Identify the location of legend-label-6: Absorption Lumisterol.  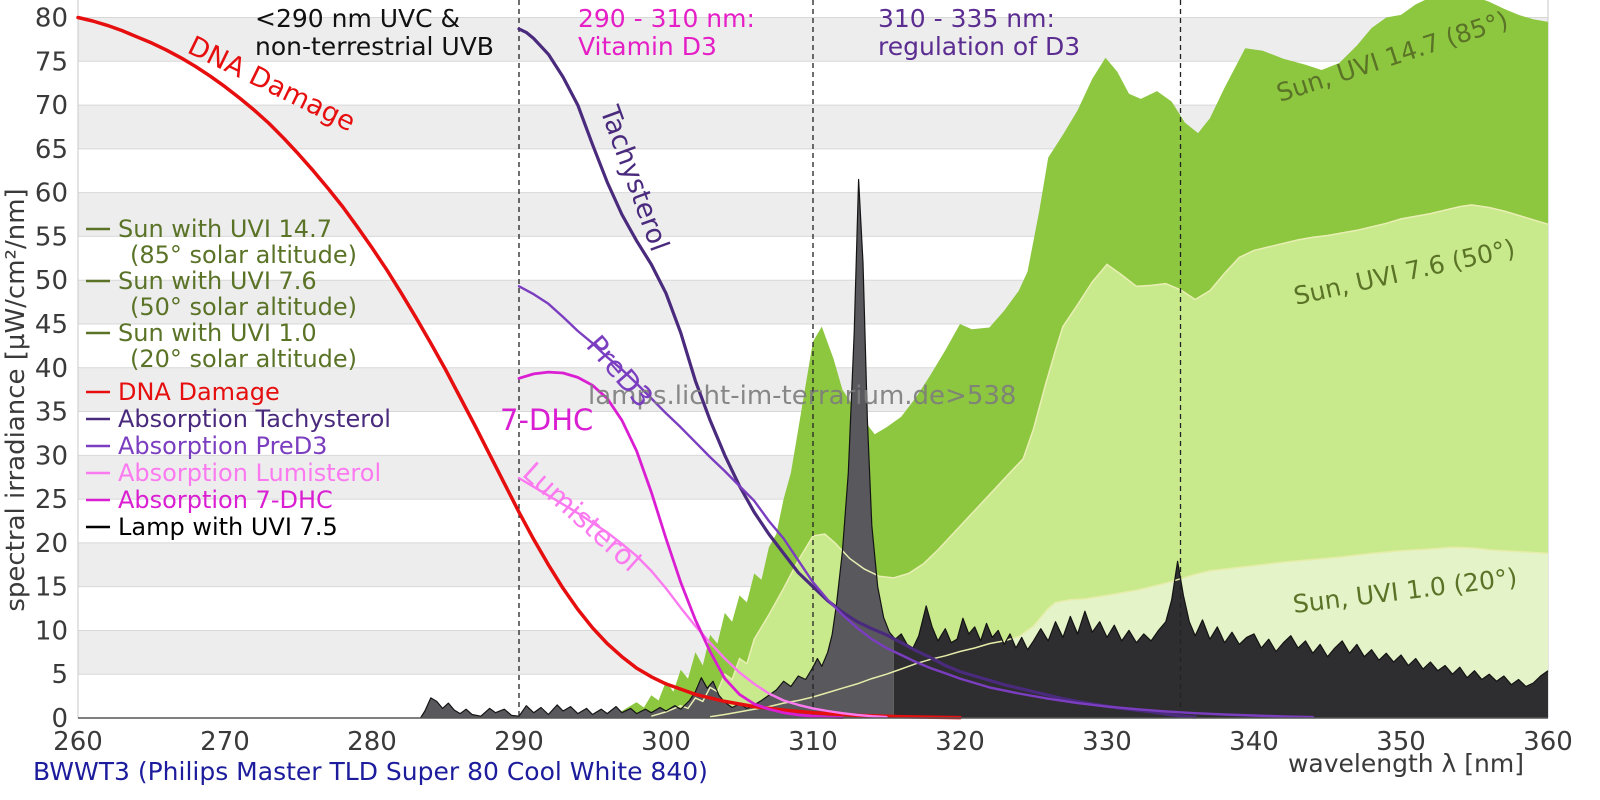
(249, 473).